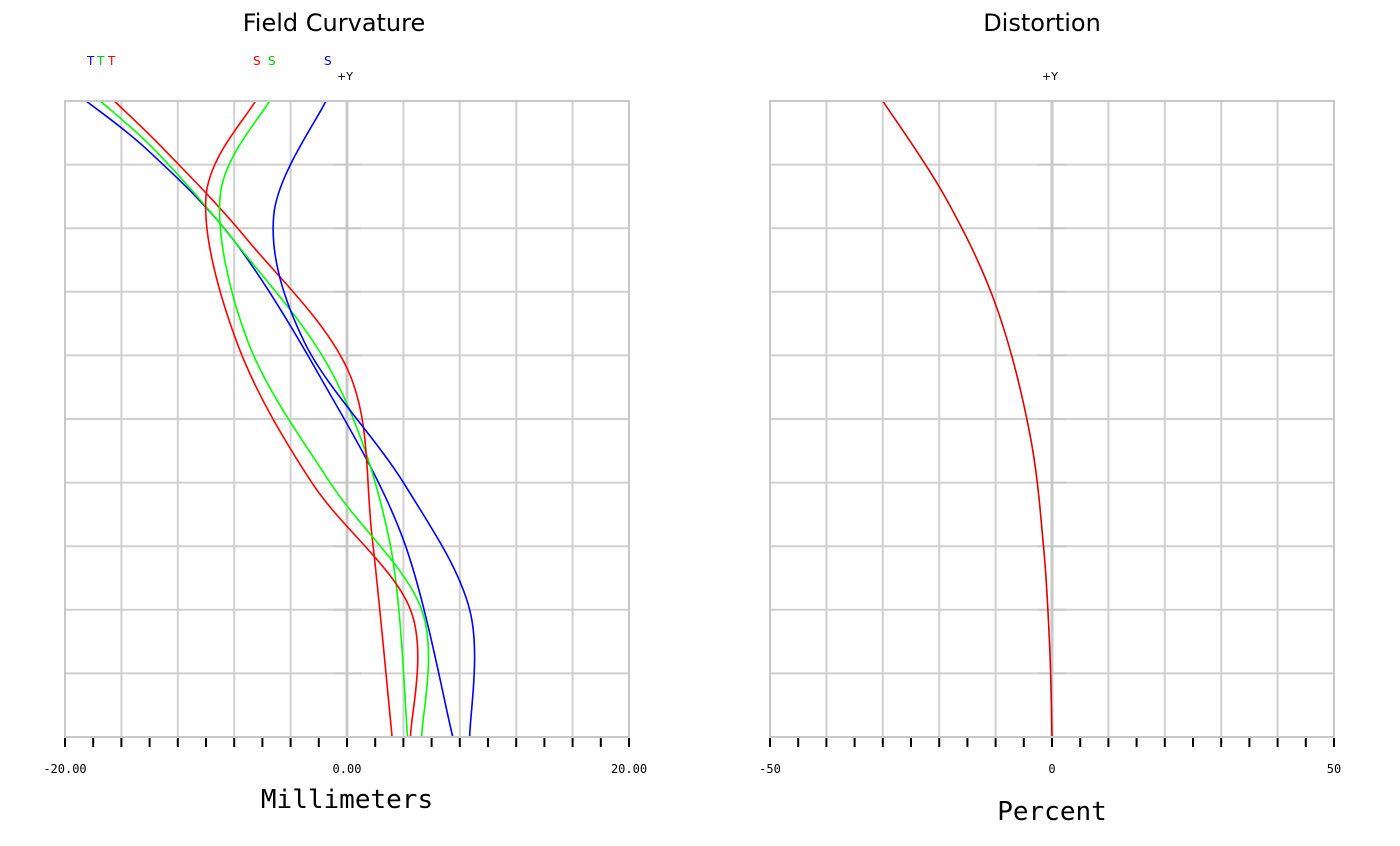 Image resolution: width=1400 pixels, height=846 pixels. Describe the element at coordinates (100, 61) in the screenshot. I see `legend-tangential-green: T` at that location.